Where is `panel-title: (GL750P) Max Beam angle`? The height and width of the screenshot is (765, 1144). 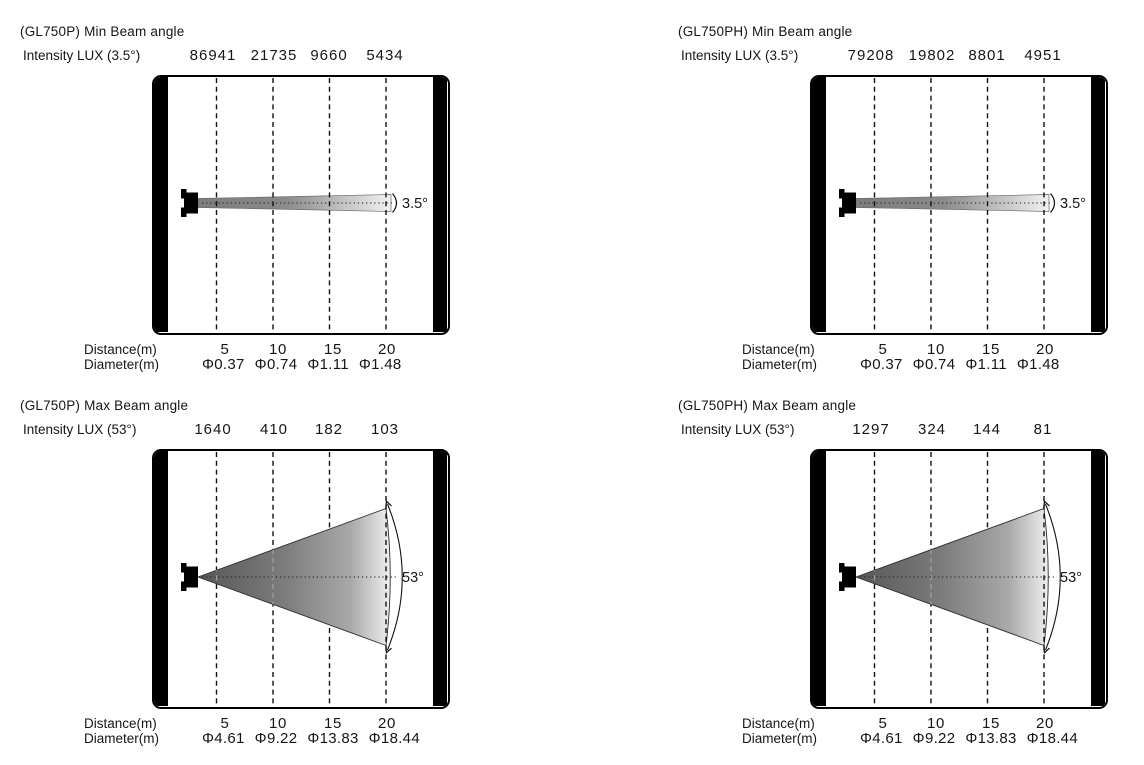 panel-title: (GL750P) Max Beam angle is located at coordinates (104, 405).